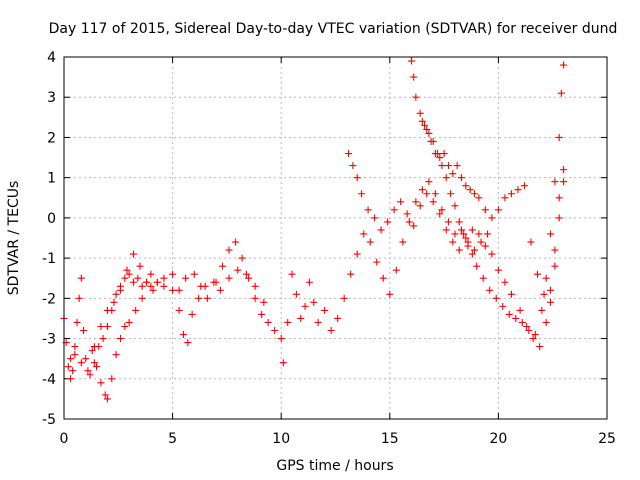 Image resolution: width=640 pixels, height=480 pixels. What do you see at coordinates (51, 58) in the screenshot?
I see `y-tick-label: 4` at bounding box center [51, 58].